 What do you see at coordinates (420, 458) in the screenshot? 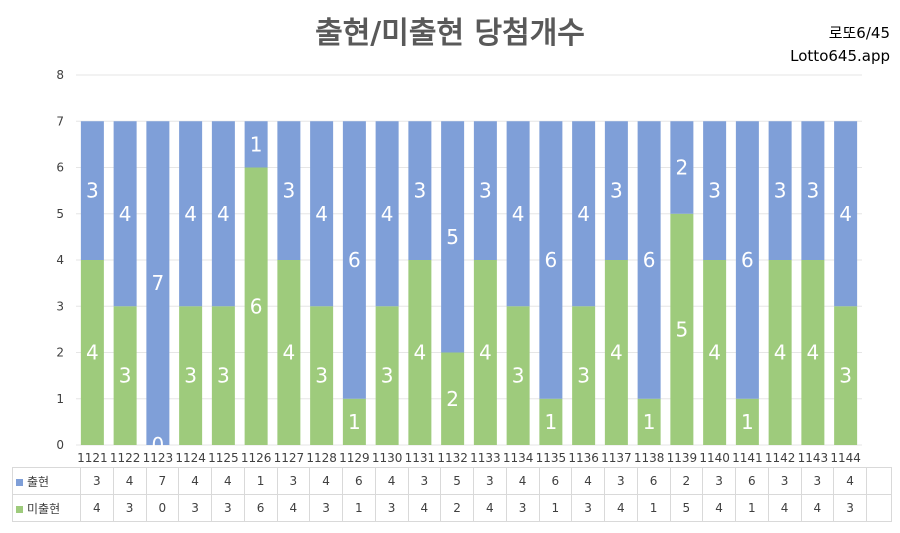
I see `x-tick-label: 1131` at bounding box center [420, 458].